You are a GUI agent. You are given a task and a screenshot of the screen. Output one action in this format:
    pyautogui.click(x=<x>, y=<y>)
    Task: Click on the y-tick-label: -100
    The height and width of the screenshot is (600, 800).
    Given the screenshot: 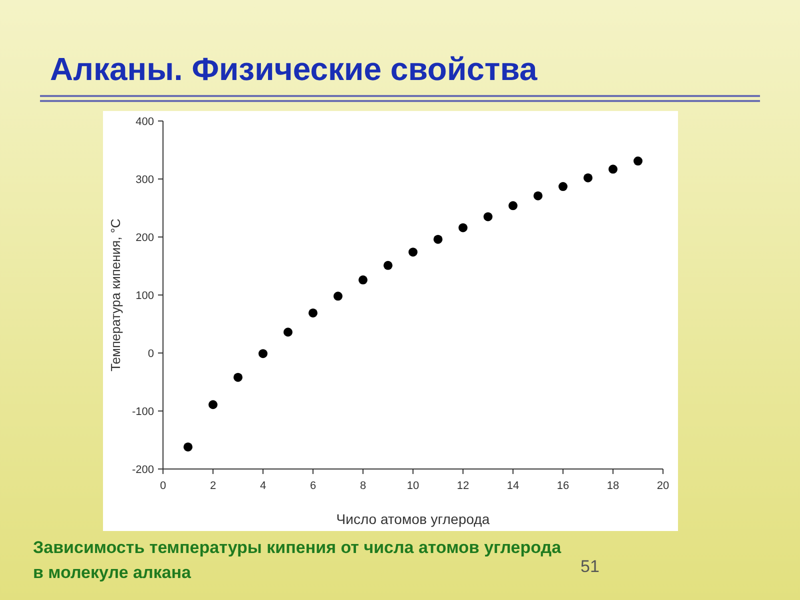 What is the action you would take?
    pyautogui.click(x=143, y=412)
    